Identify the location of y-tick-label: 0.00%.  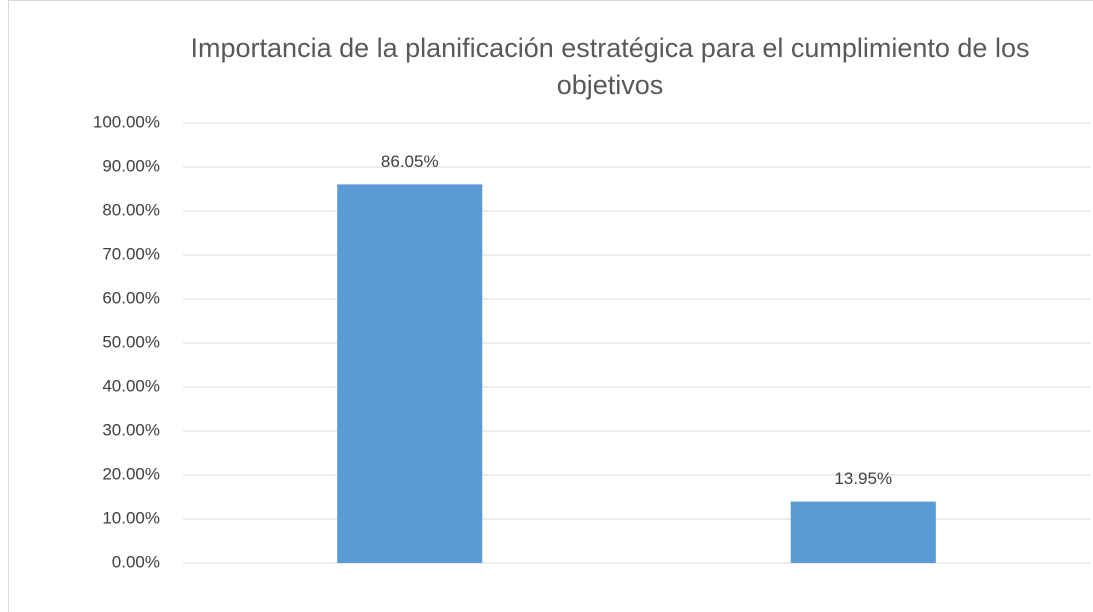
(136, 561).